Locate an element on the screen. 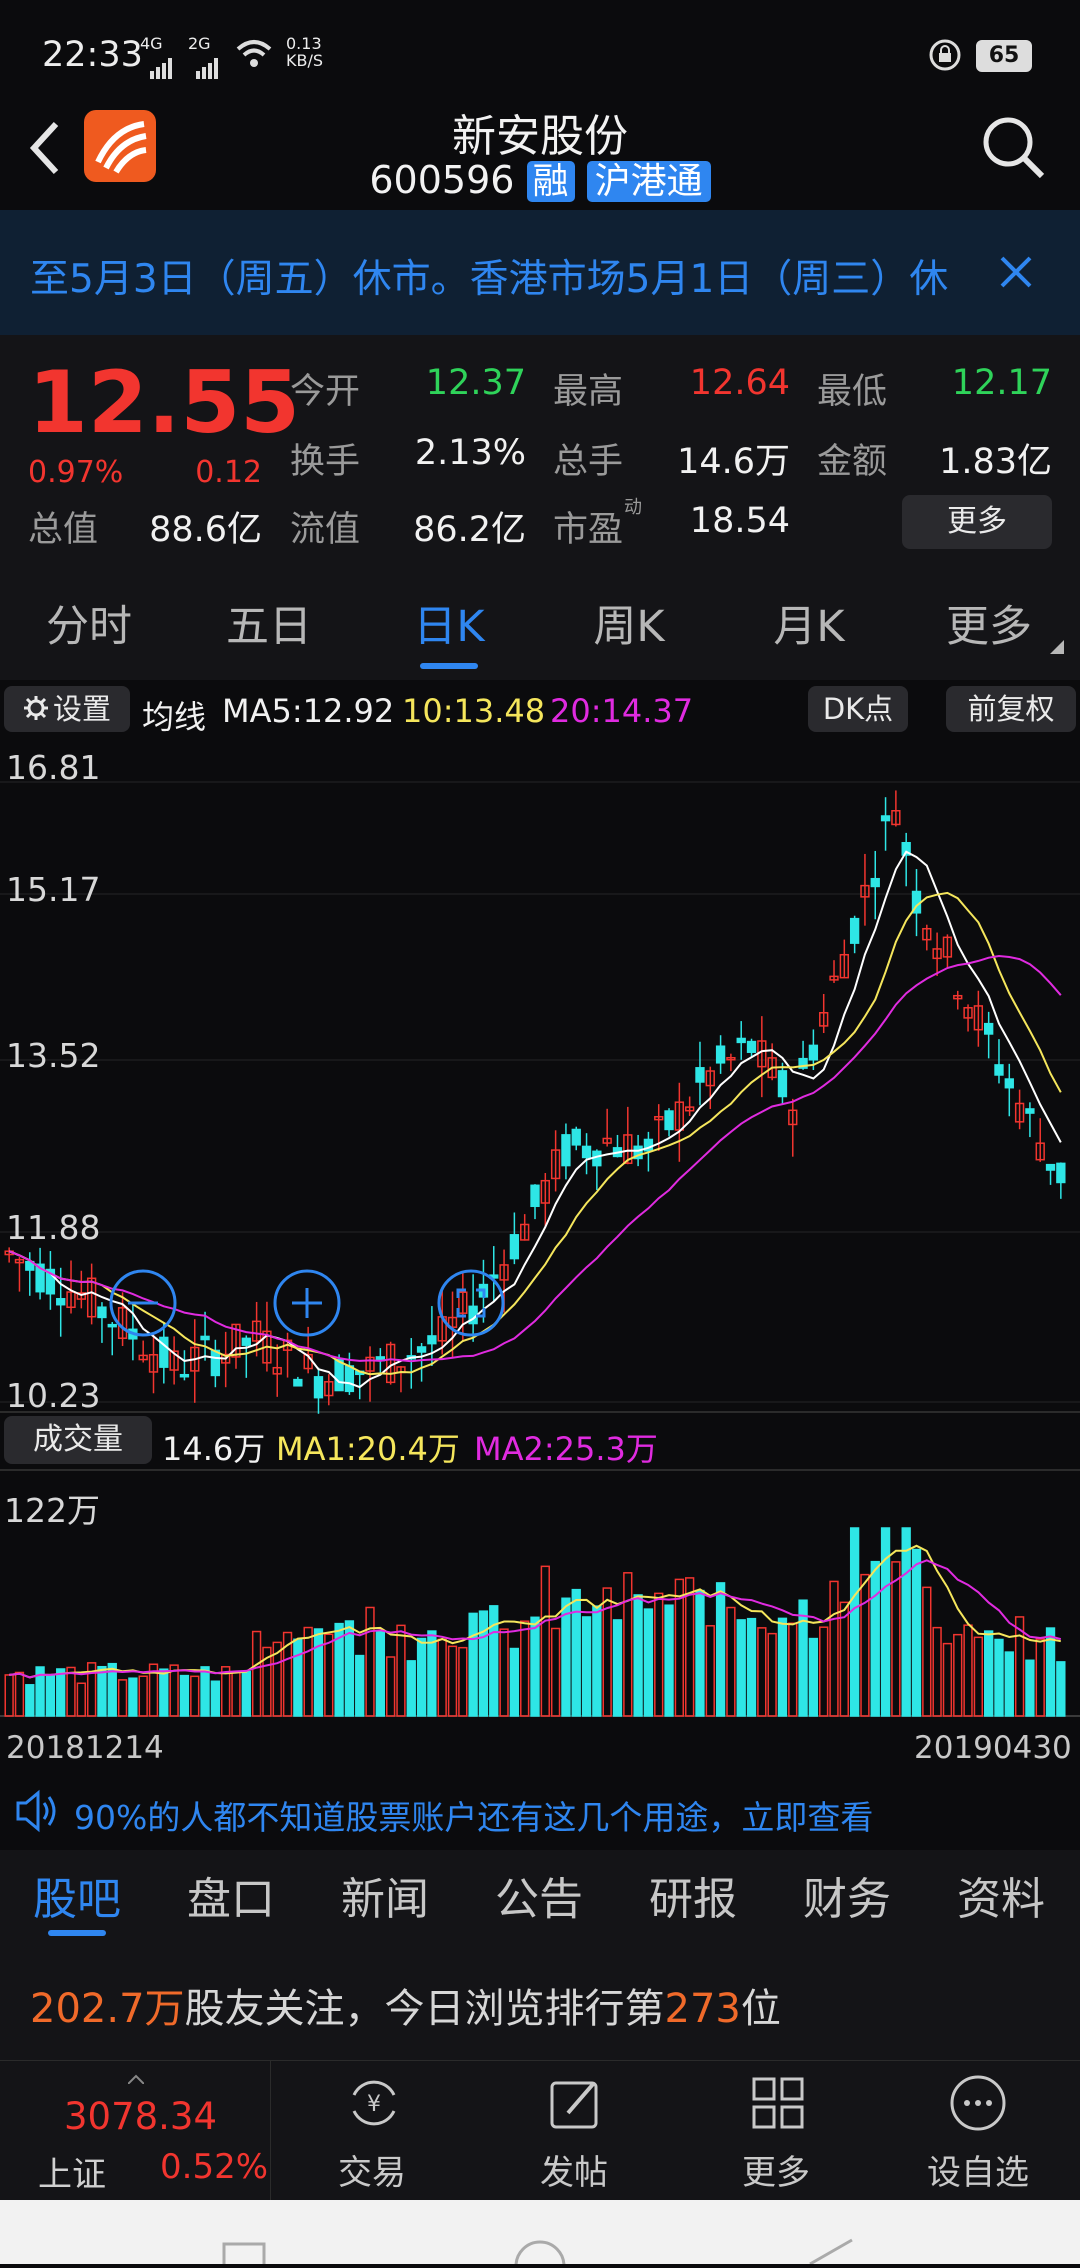  close-icon is located at coordinates (1016, 277).